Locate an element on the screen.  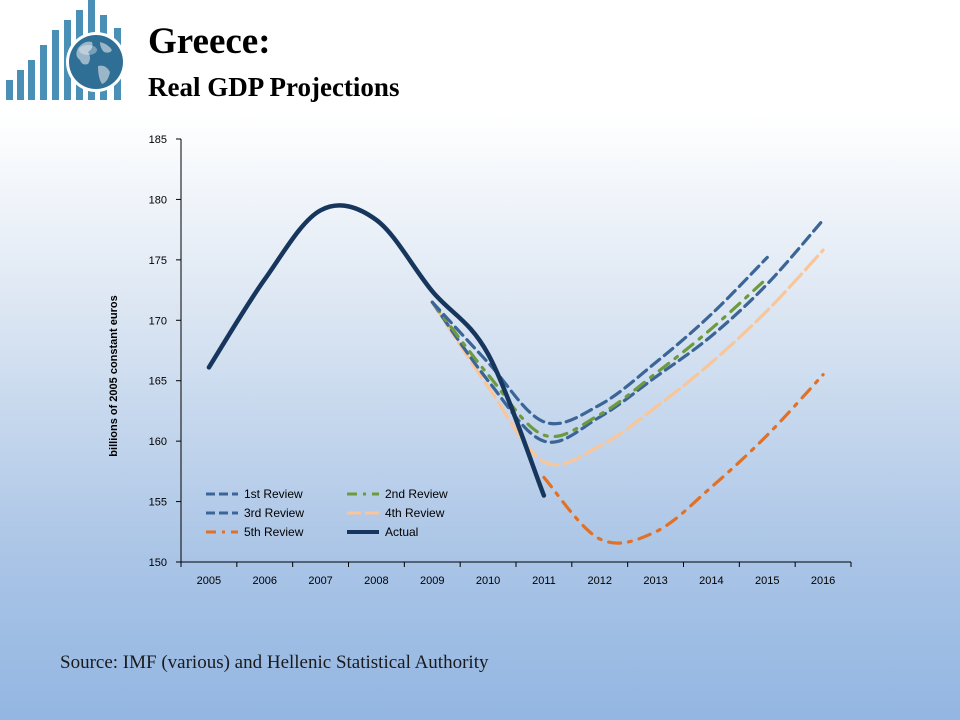
x-tick-label: 2010 is located at coordinates (488, 581).